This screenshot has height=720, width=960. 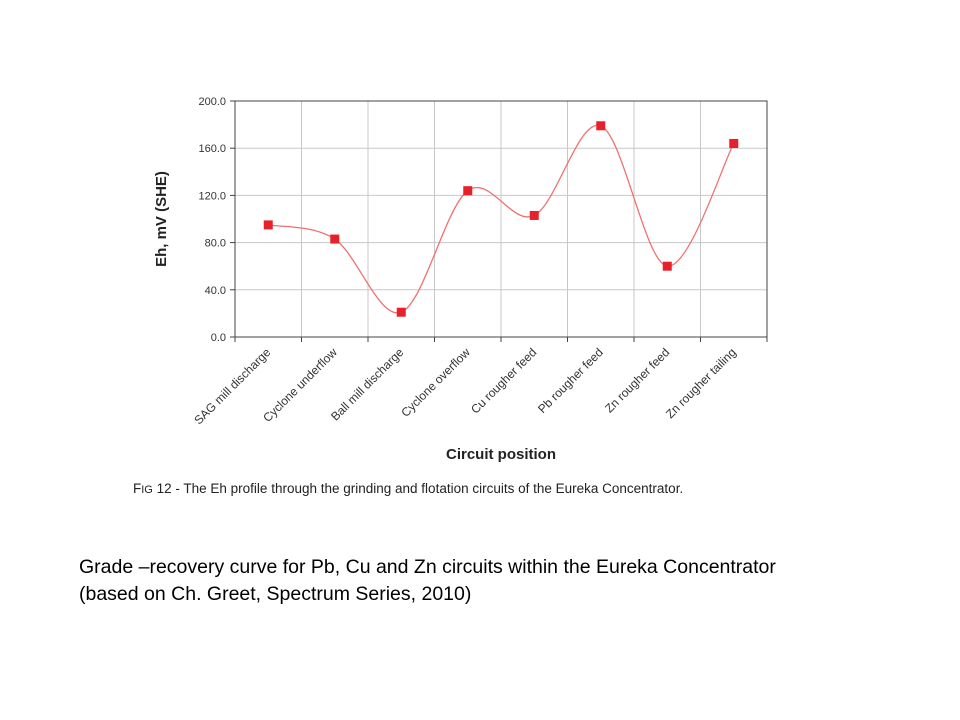 I want to click on chart-series, so click(x=501, y=219).